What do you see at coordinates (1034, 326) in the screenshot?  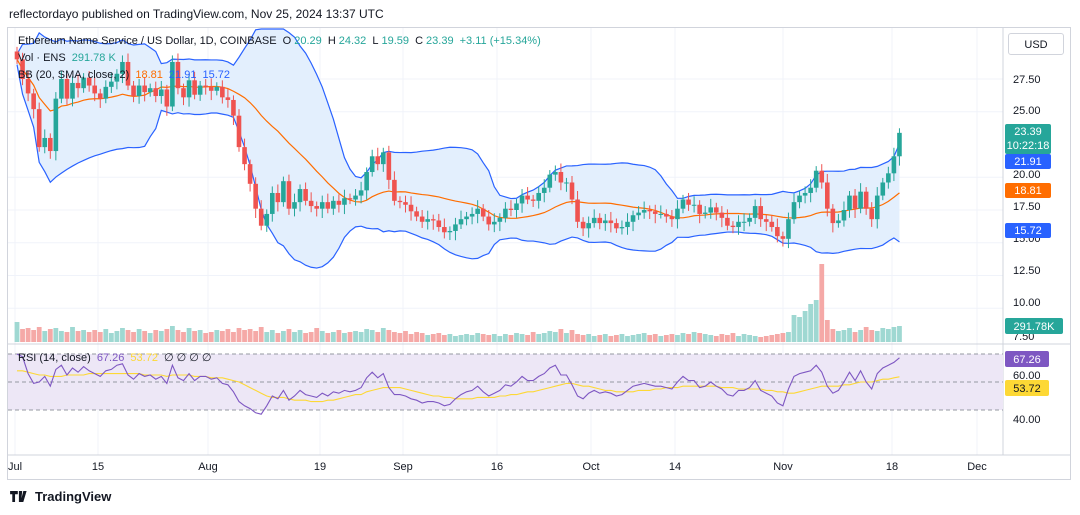 I see `volume-badge` at bounding box center [1034, 326].